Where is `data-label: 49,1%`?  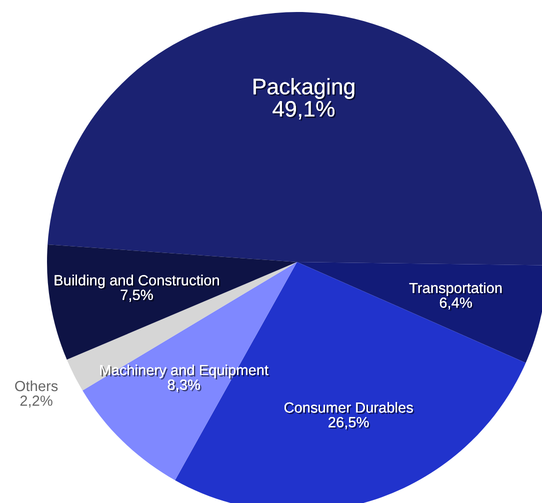 data-label: 49,1% is located at coordinates (304, 111).